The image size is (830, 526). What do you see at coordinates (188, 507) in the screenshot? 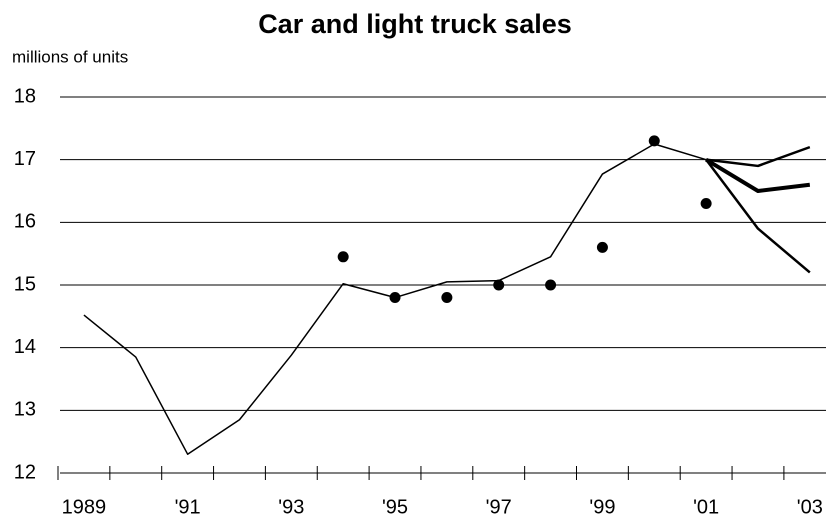
I see `x-tick-label: '91` at bounding box center [188, 507].